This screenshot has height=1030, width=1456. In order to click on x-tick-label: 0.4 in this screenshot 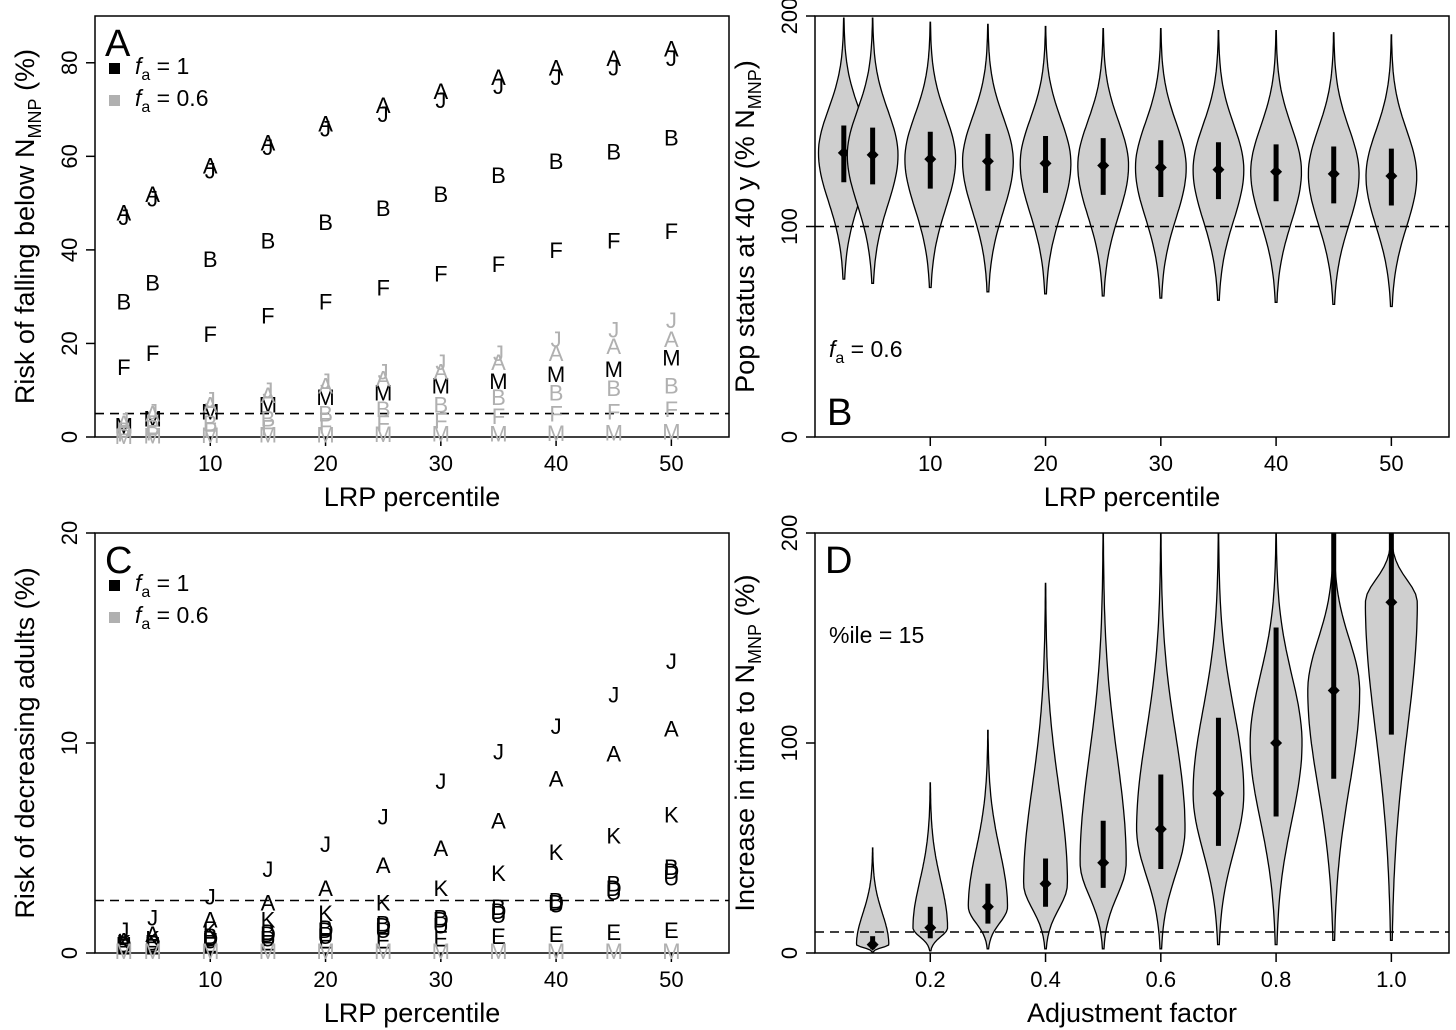, I will do `click(1045, 979)`.